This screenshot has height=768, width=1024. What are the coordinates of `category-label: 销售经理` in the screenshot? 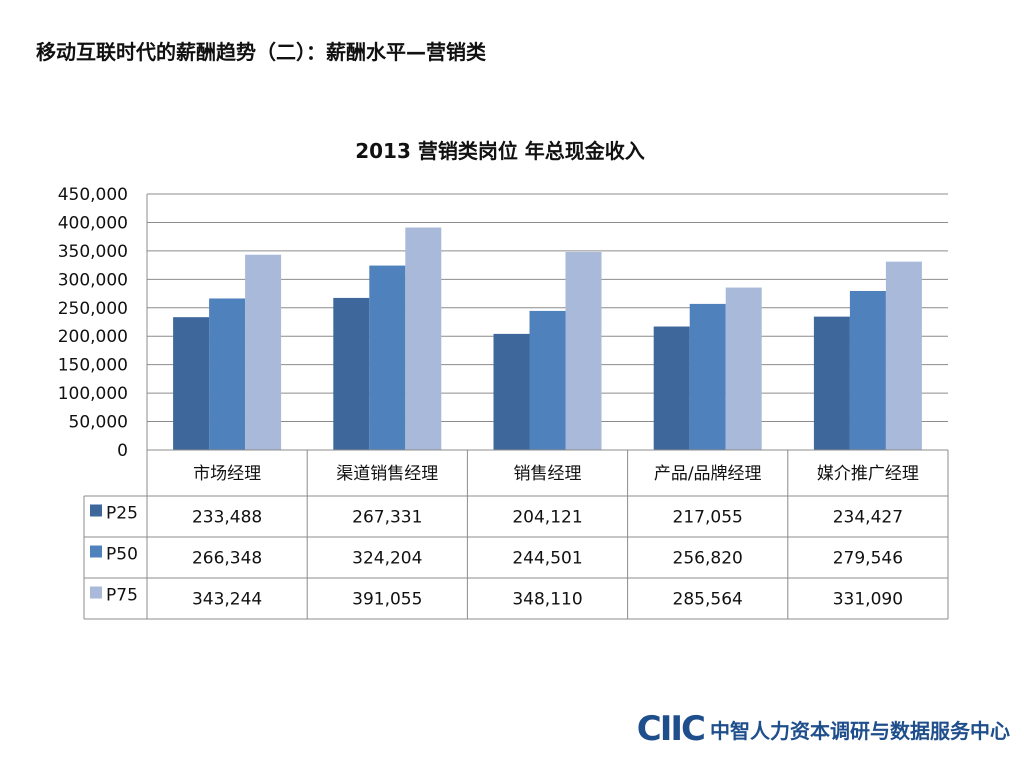 It's located at (548, 474).